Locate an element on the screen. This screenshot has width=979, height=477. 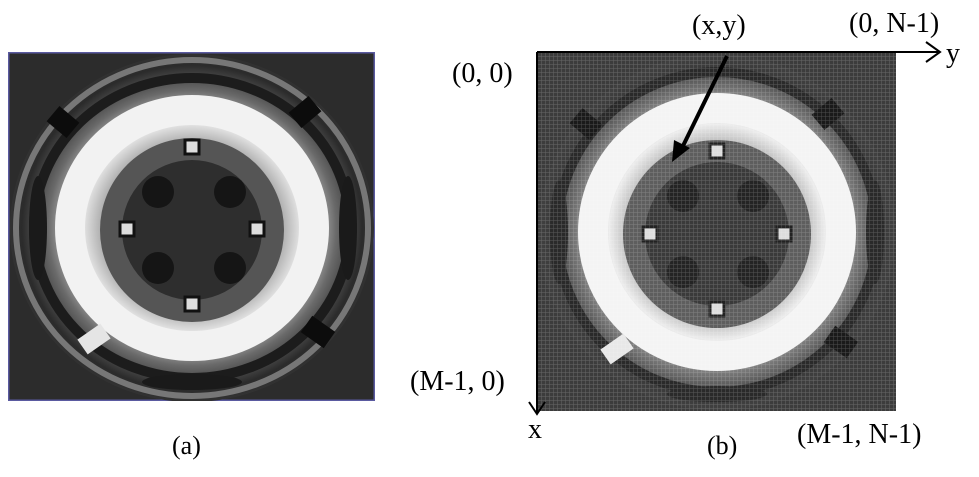
panel-b-caption: (b) is located at coordinates (722, 445).